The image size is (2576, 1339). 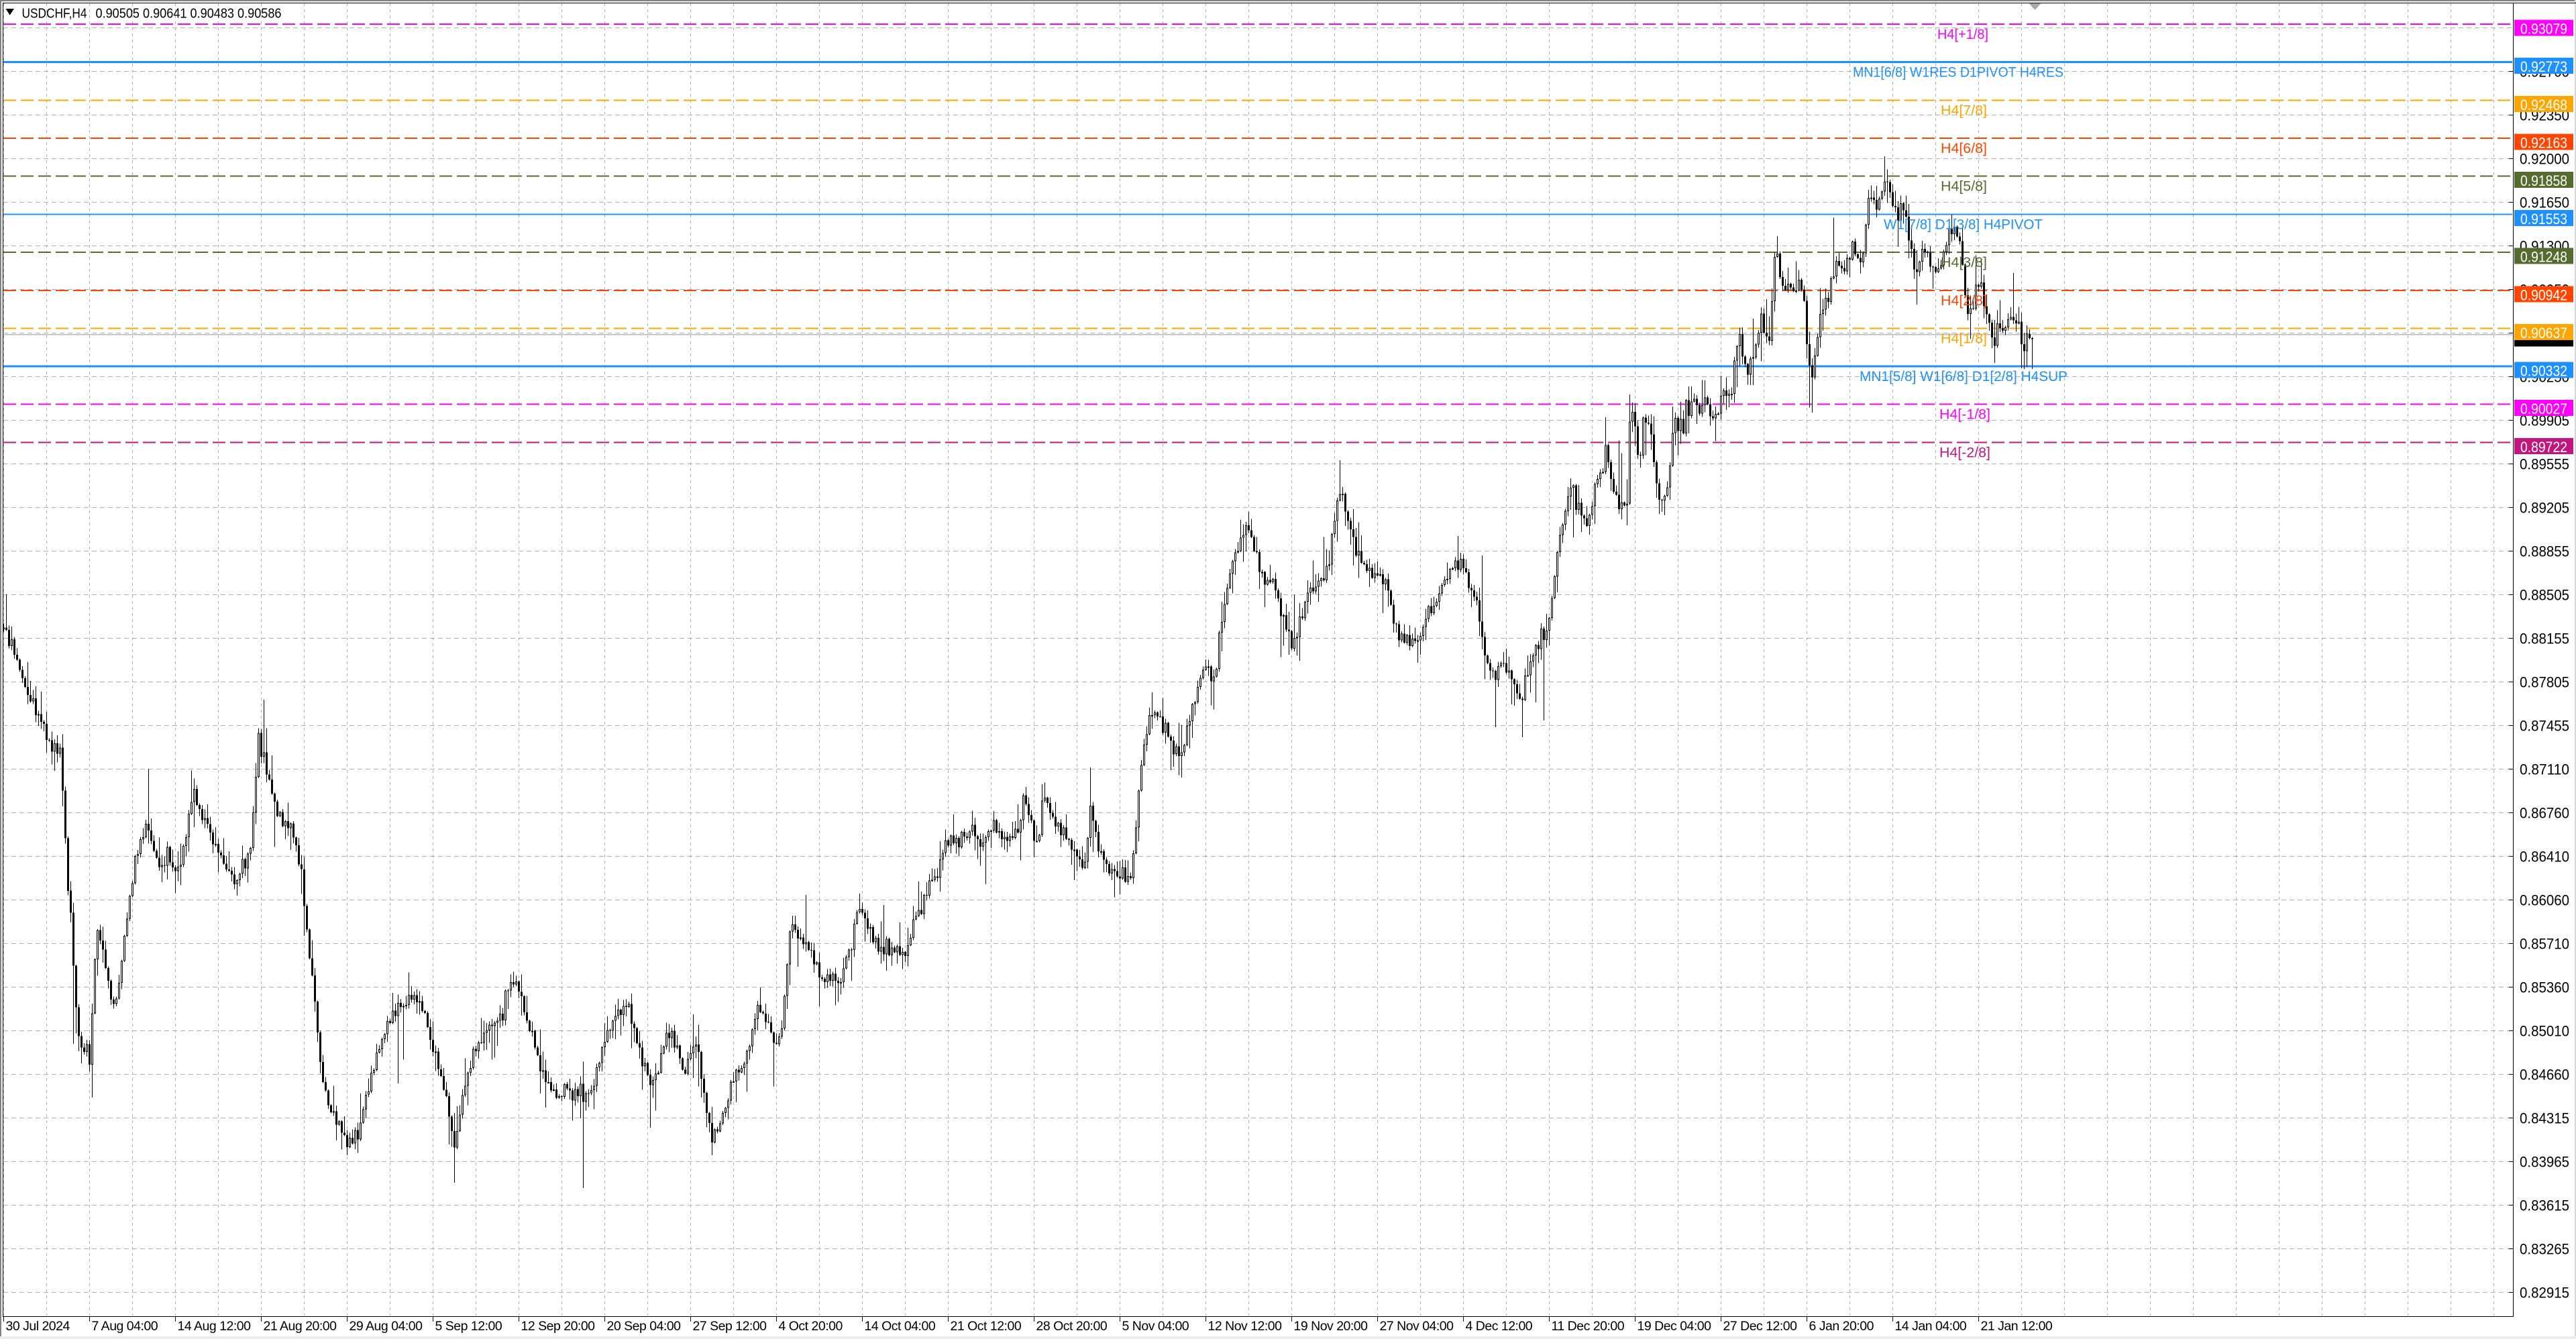 I want to click on svg-text: 0.89722, so click(x=2543, y=447).